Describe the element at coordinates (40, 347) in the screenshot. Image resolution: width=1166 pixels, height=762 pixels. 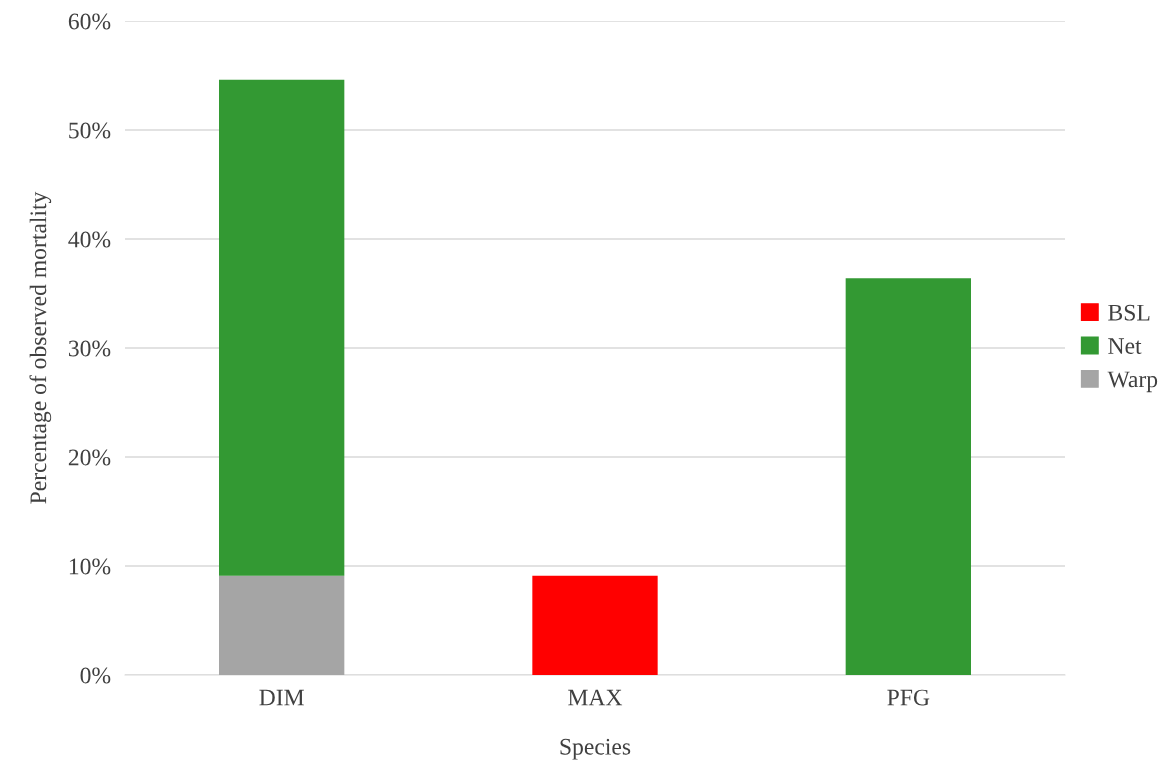
I see `y-axis-title: Percentage of observed mortality` at that location.